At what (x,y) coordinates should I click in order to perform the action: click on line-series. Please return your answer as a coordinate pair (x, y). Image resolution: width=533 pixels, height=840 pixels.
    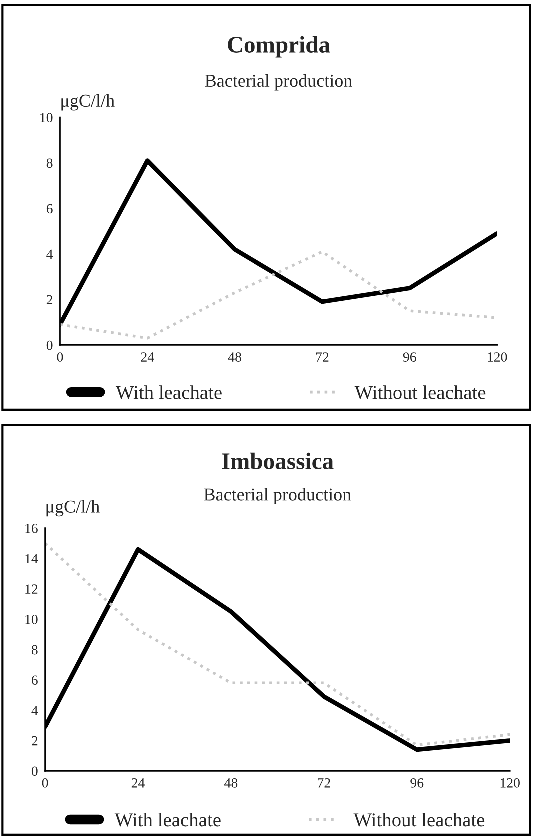
    Looking at the image, I should click on (279, 295).